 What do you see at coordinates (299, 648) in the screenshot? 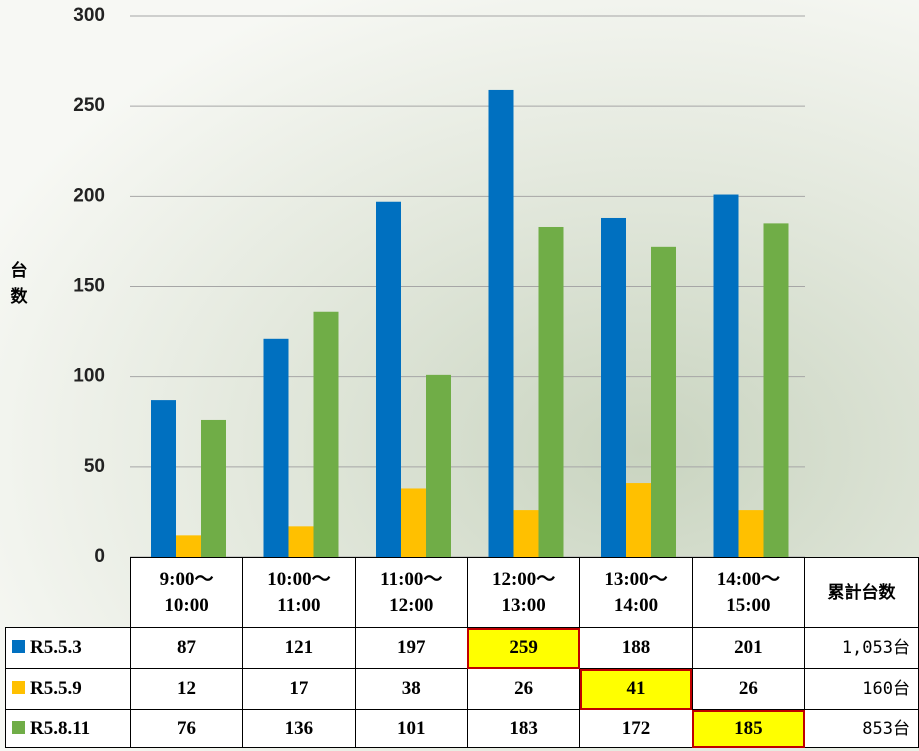
I see `value-cell: 121` at bounding box center [299, 648].